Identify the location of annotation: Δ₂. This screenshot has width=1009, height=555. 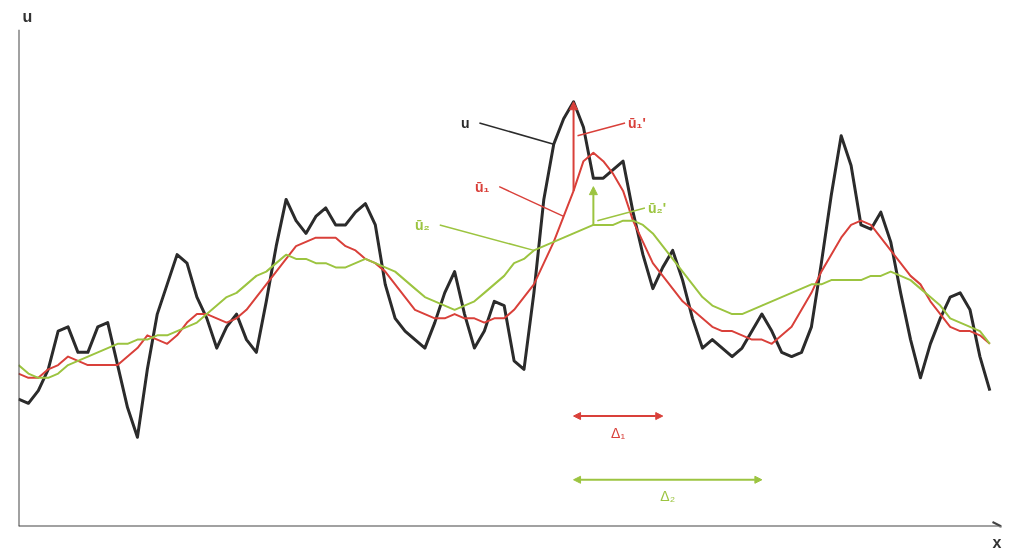
(668, 496).